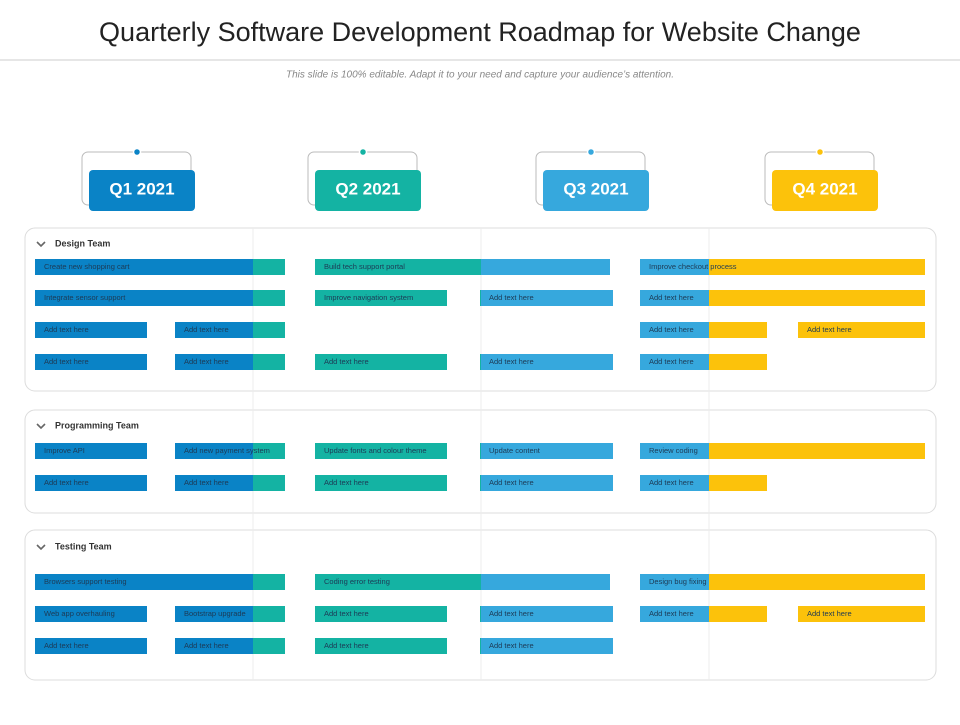 This screenshot has height=725, width=960. What do you see at coordinates (462, 582) in the screenshot?
I see `task: Coding error testing` at bounding box center [462, 582].